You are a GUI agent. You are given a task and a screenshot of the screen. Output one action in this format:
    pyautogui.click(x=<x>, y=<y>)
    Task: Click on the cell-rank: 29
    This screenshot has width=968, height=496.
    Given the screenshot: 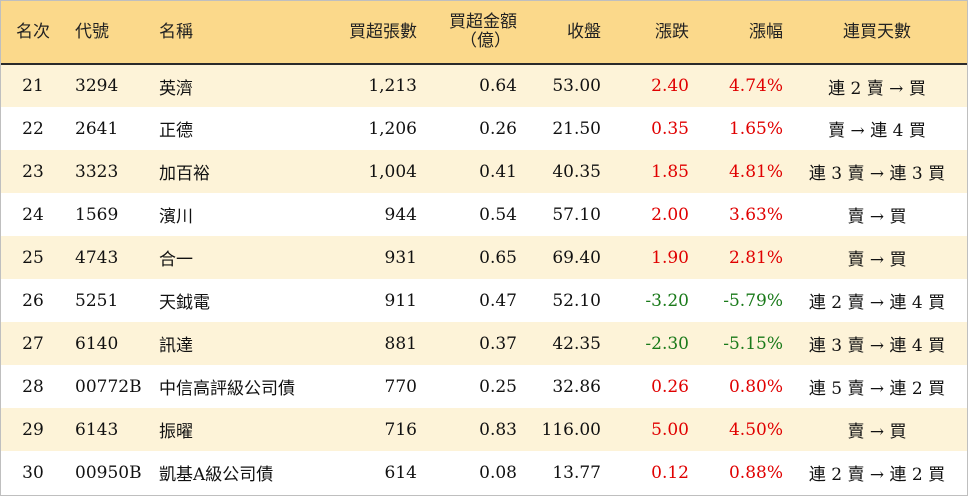 What is the action you would take?
    pyautogui.click(x=33, y=429)
    